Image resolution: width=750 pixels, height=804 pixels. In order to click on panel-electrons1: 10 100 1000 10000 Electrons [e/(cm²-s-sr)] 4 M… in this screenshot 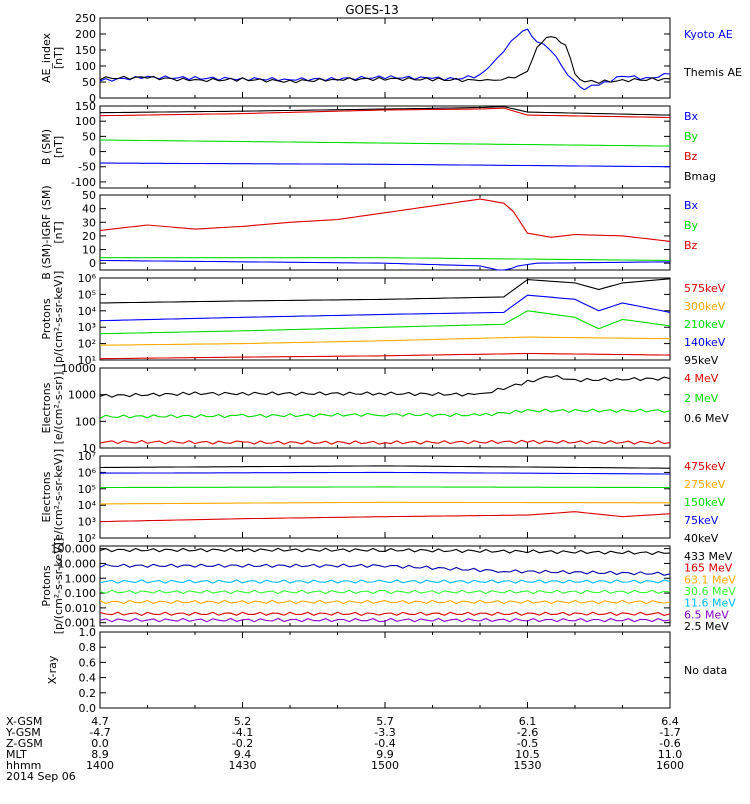, I will do `click(384, 408)`.